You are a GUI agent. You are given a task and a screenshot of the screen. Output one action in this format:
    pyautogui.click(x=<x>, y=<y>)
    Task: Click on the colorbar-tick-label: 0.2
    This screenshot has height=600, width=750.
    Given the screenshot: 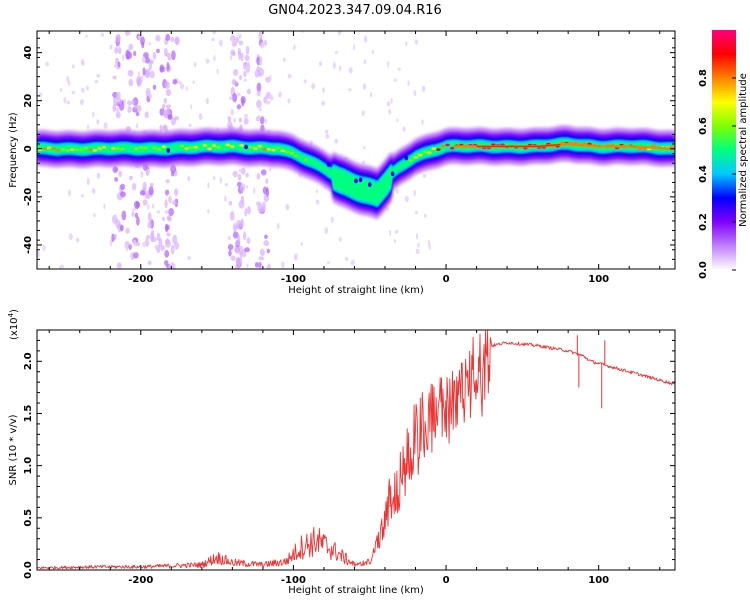 What is the action you would take?
    pyautogui.click(x=703, y=222)
    